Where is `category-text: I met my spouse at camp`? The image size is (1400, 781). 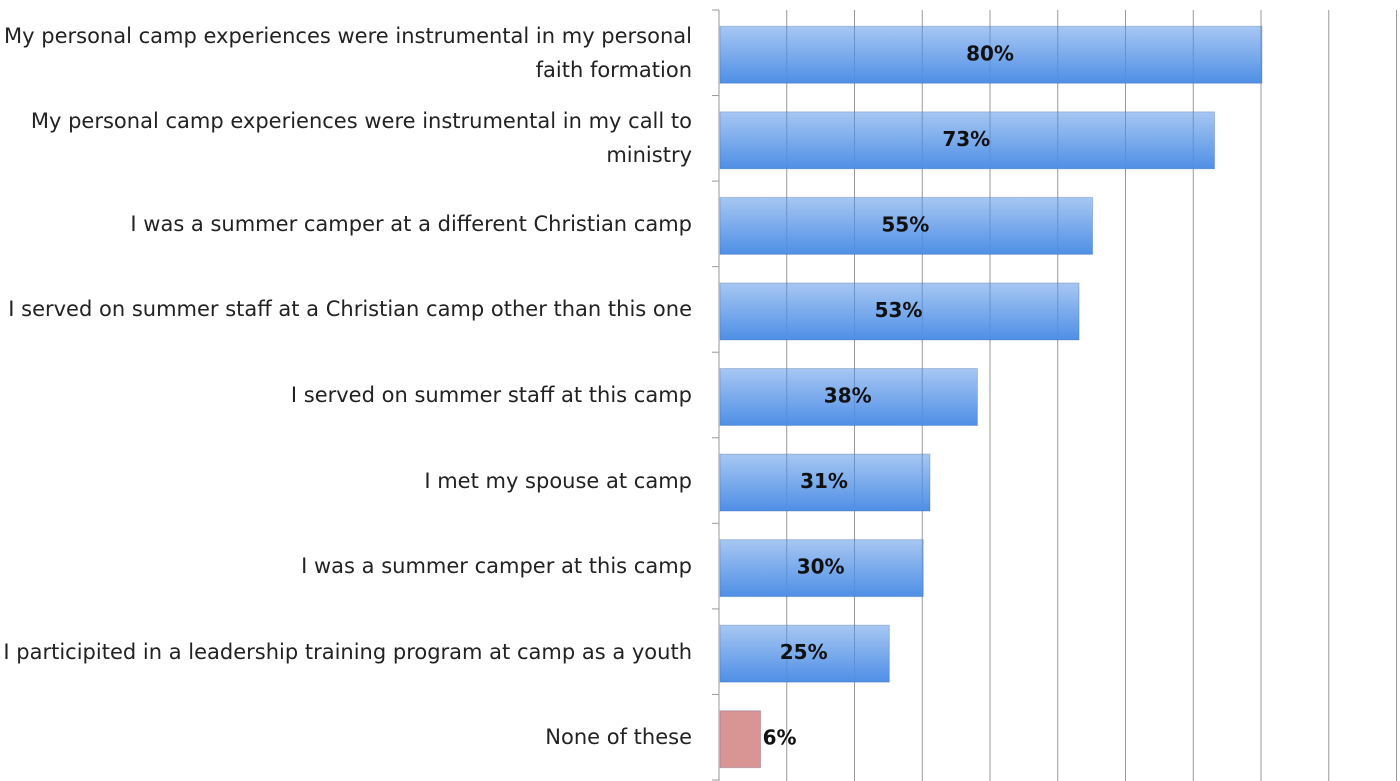
category-text: I met my spouse at camp is located at coordinates (558, 480).